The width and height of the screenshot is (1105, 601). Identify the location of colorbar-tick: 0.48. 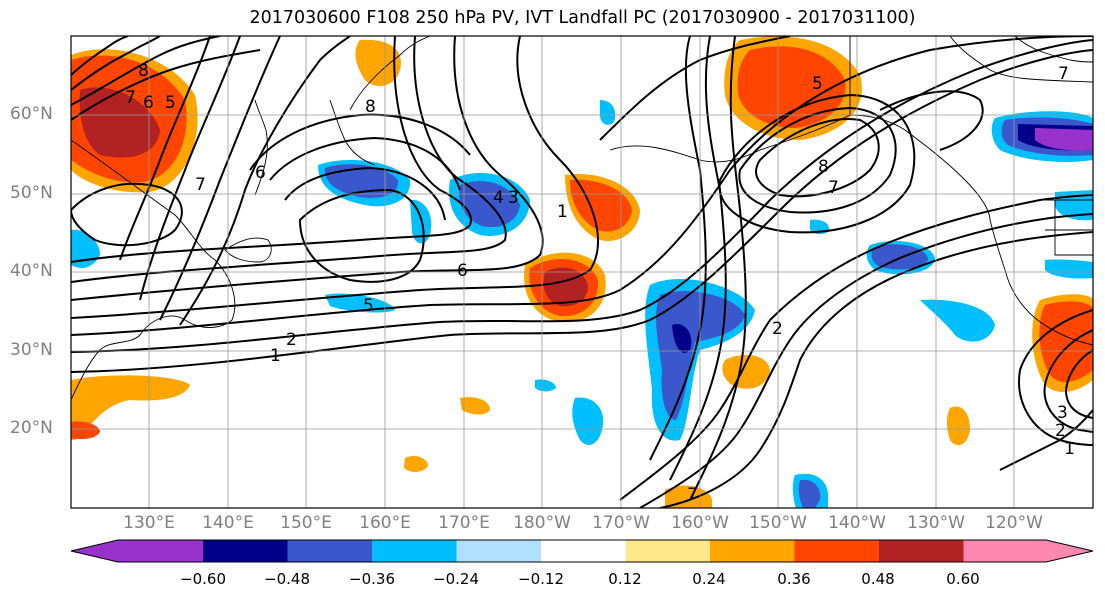
(878, 579).